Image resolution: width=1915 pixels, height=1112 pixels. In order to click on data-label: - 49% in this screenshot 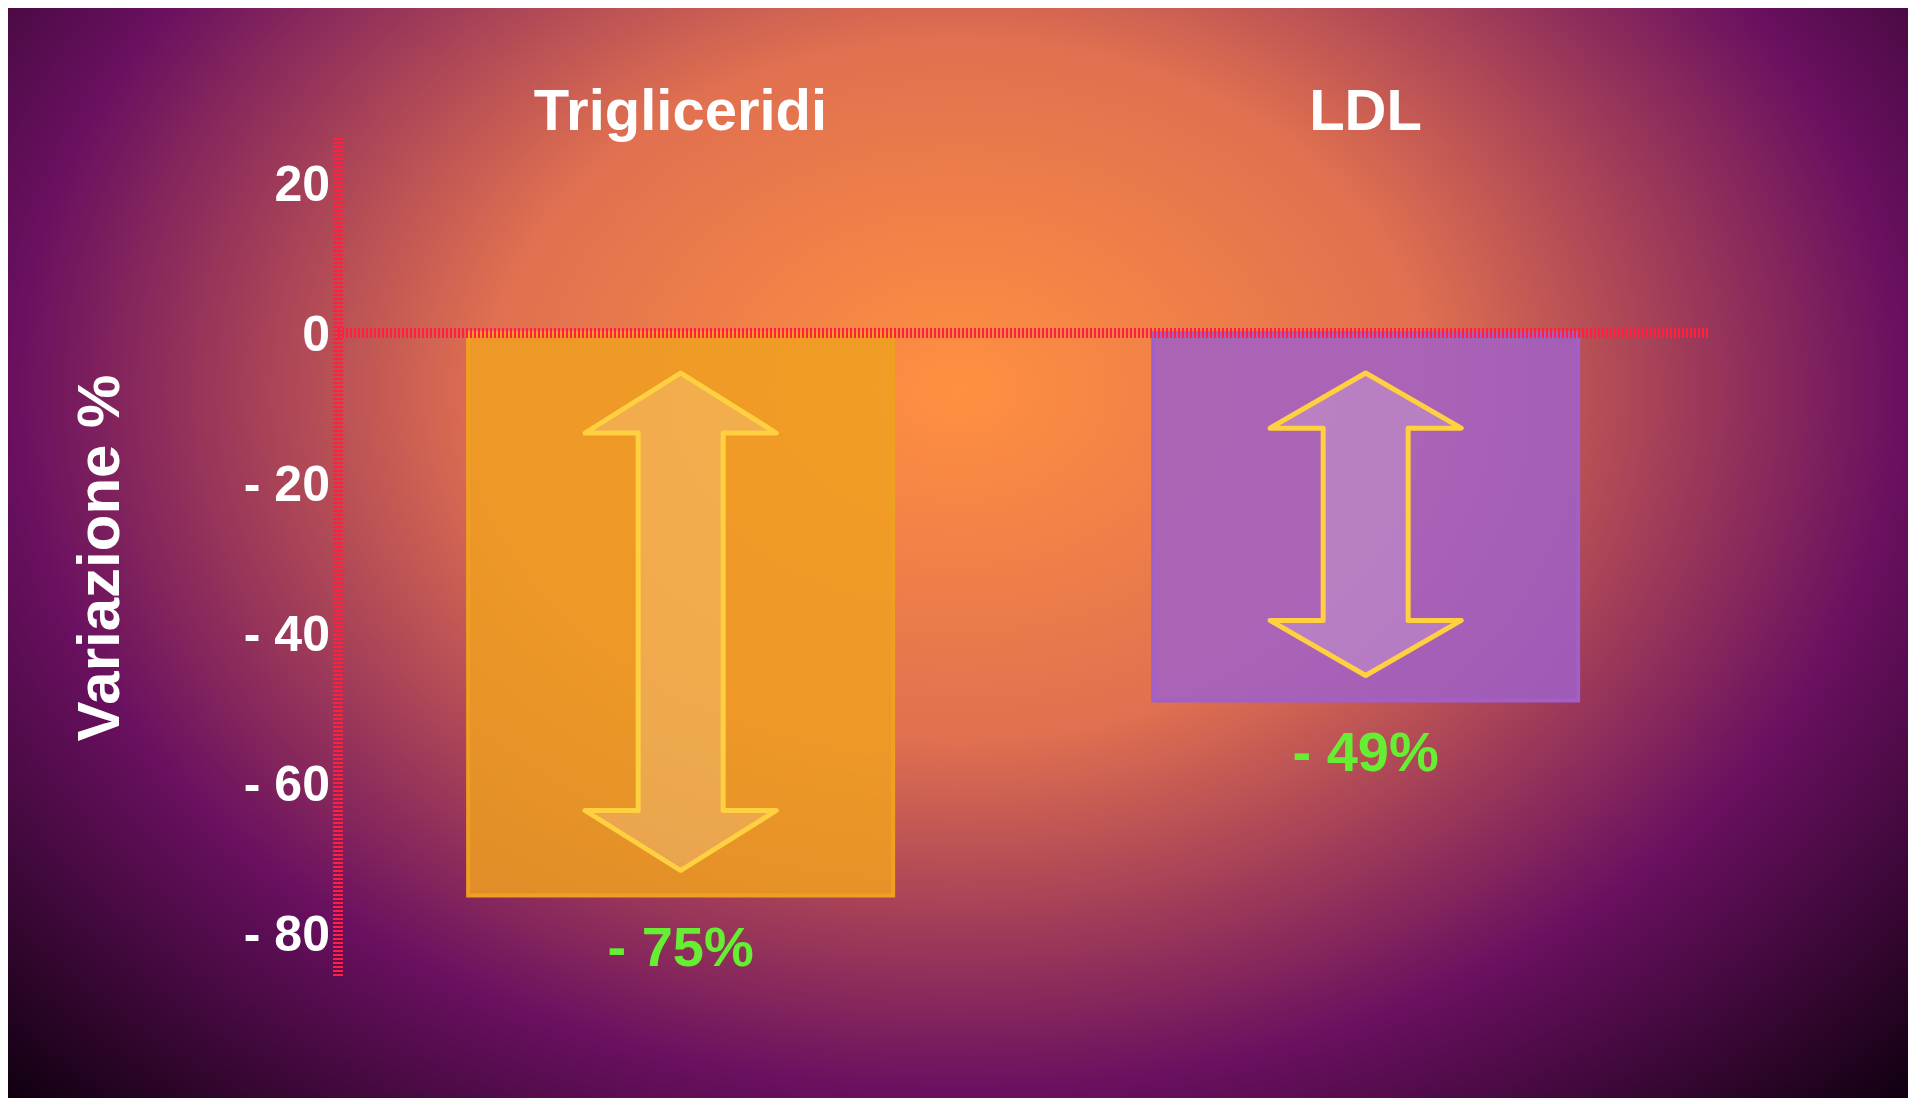, I will do `click(1365, 751)`.